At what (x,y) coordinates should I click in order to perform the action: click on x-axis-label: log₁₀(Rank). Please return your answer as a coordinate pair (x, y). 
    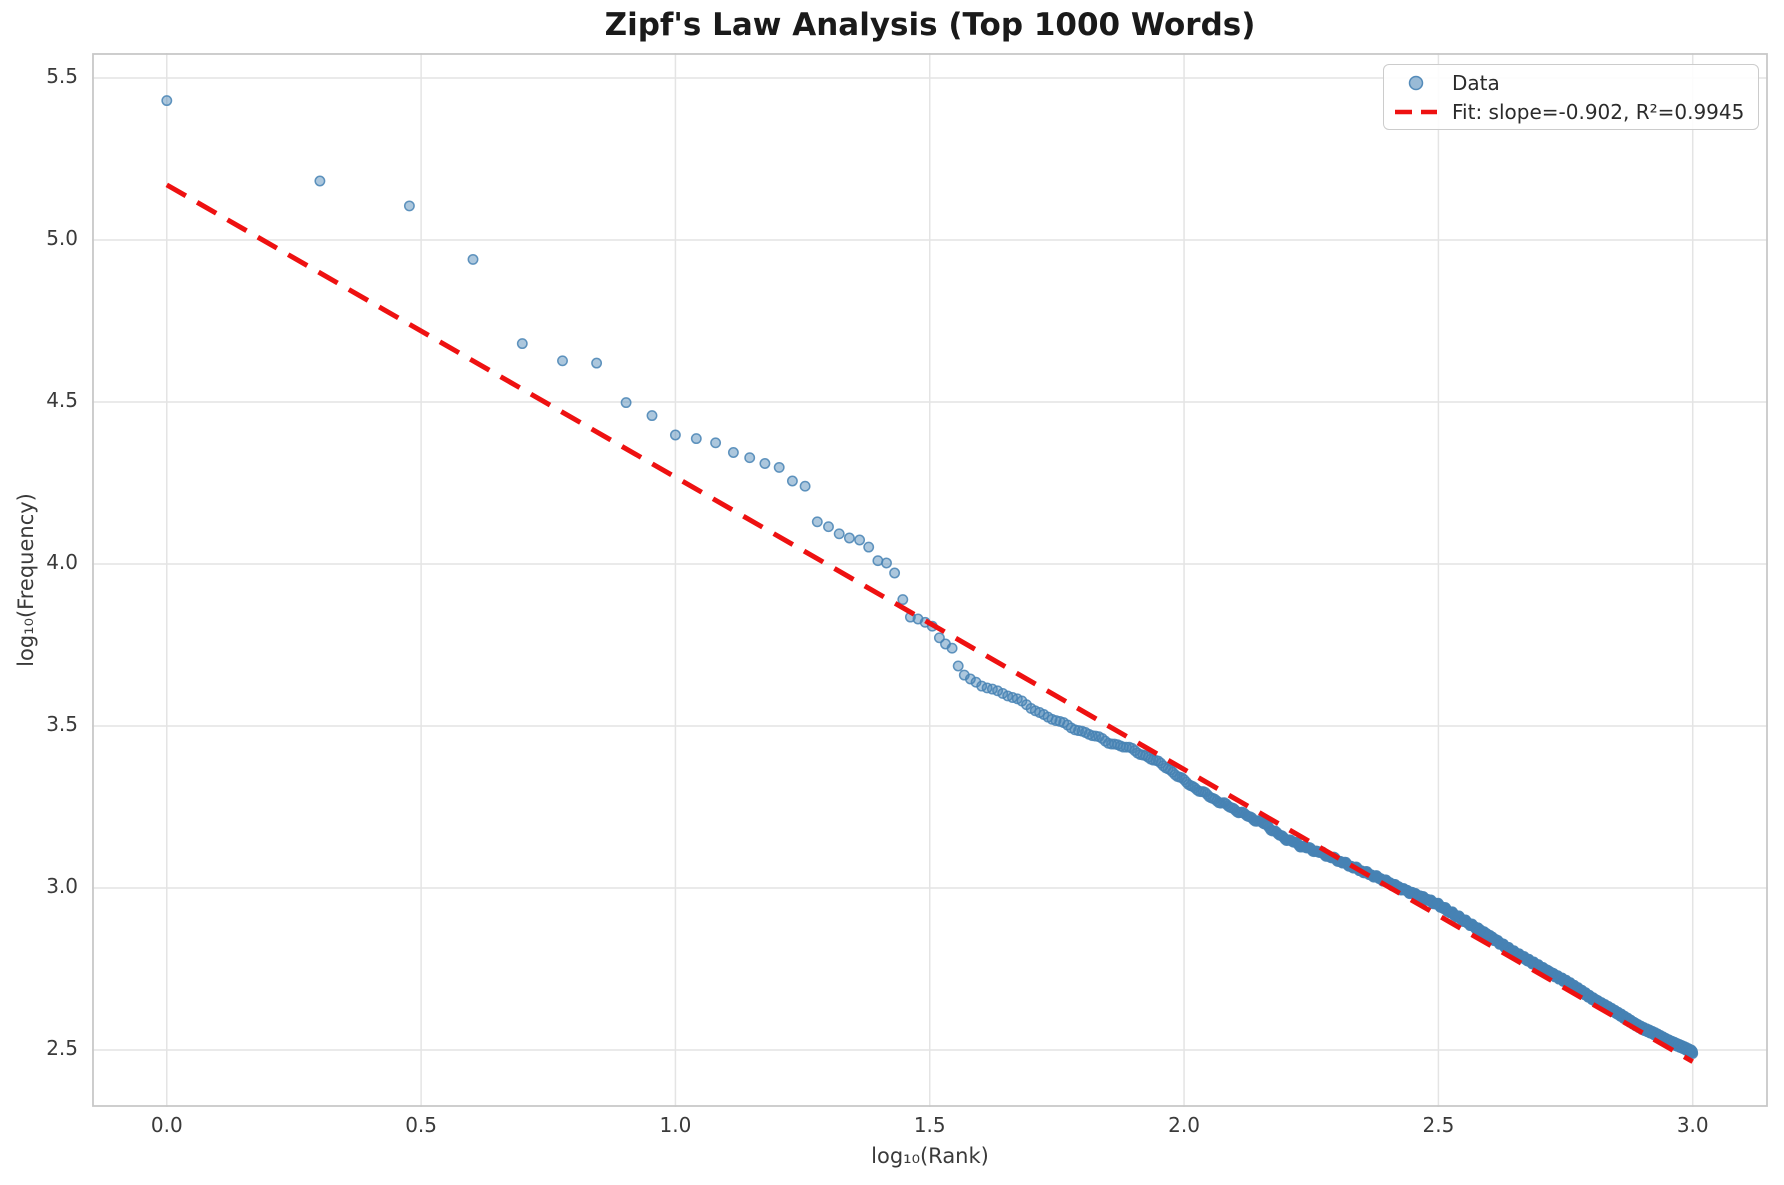
    Looking at the image, I should click on (930, 1156).